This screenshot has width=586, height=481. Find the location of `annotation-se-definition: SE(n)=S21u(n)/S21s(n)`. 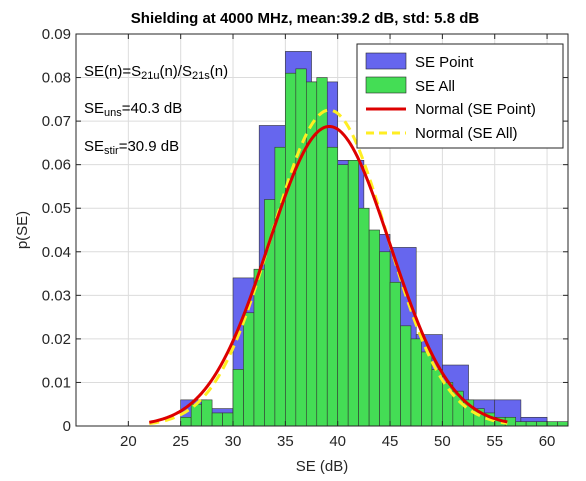

annotation-se-definition: SE(n)=S21u(n)/S21s(n) is located at coordinates (156, 72).